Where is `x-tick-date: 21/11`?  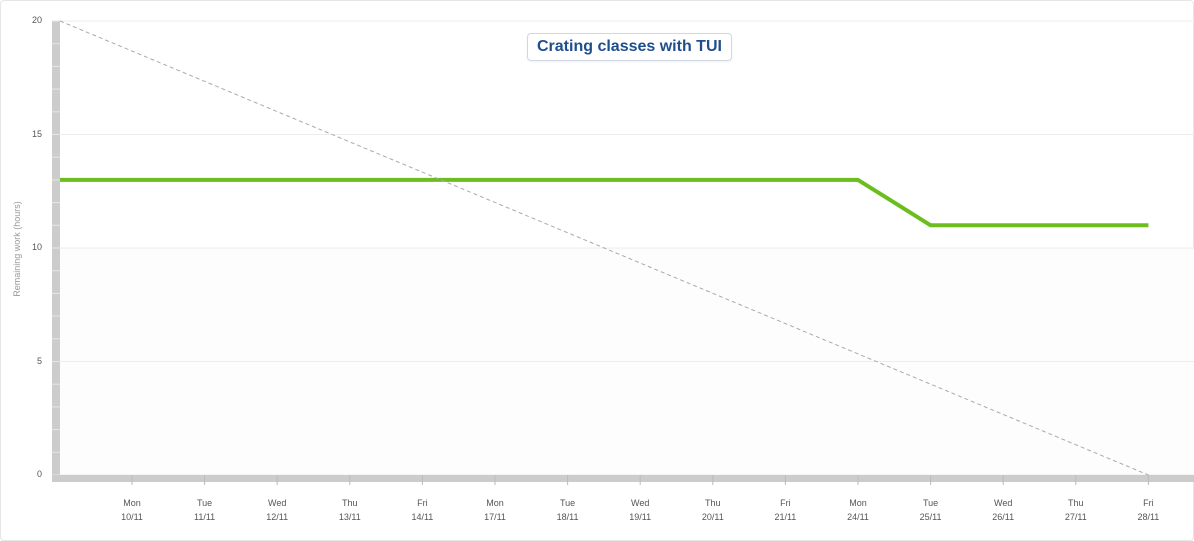 x-tick-date: 21/11 is located at coordinates (785, 517).